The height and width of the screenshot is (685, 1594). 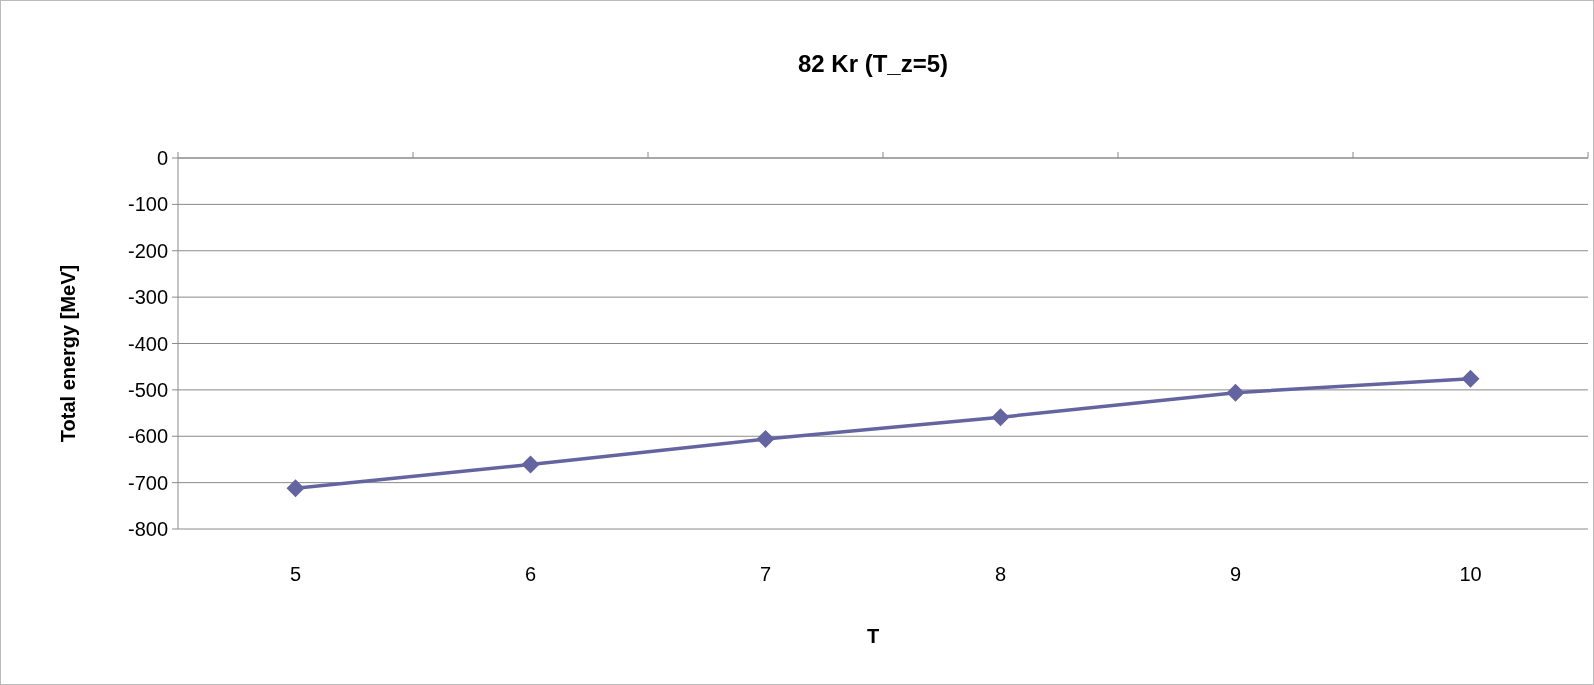 I want to click on x-tick-label: 7, so click(x=765, y=574).